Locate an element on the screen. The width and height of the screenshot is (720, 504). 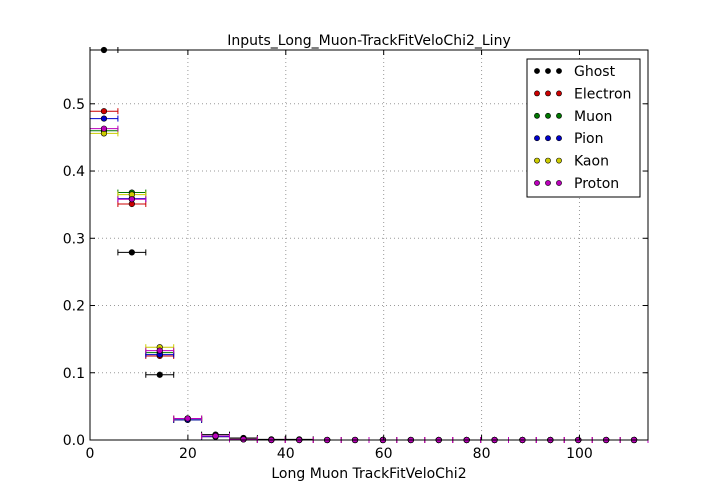
legend-item-muon: Muon is located at coordinates (573, 117).